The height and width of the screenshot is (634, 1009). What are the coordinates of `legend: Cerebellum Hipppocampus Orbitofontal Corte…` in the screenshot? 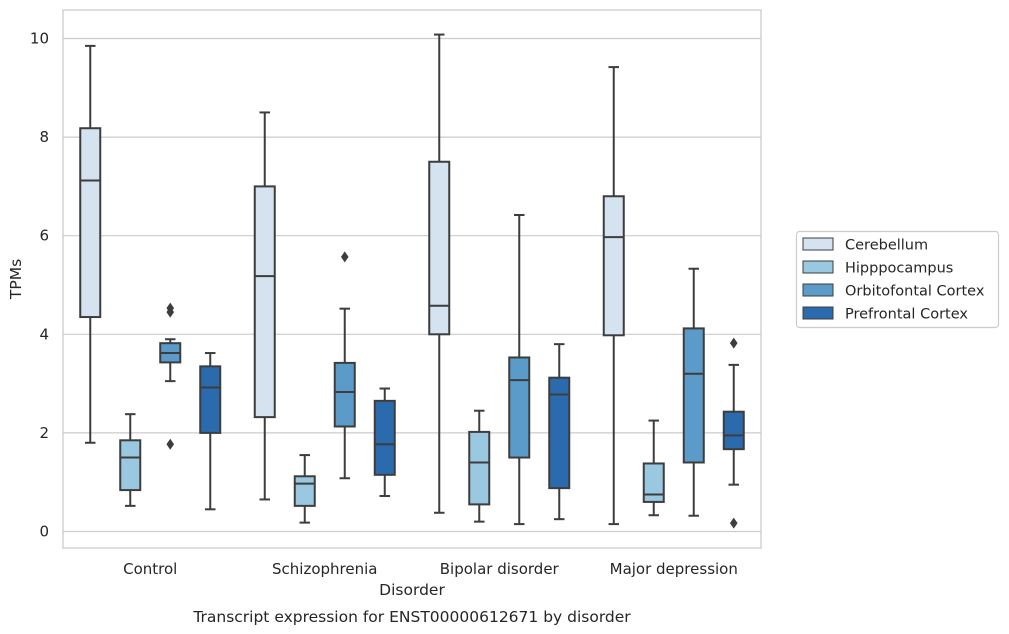 It's located at (897, 279).